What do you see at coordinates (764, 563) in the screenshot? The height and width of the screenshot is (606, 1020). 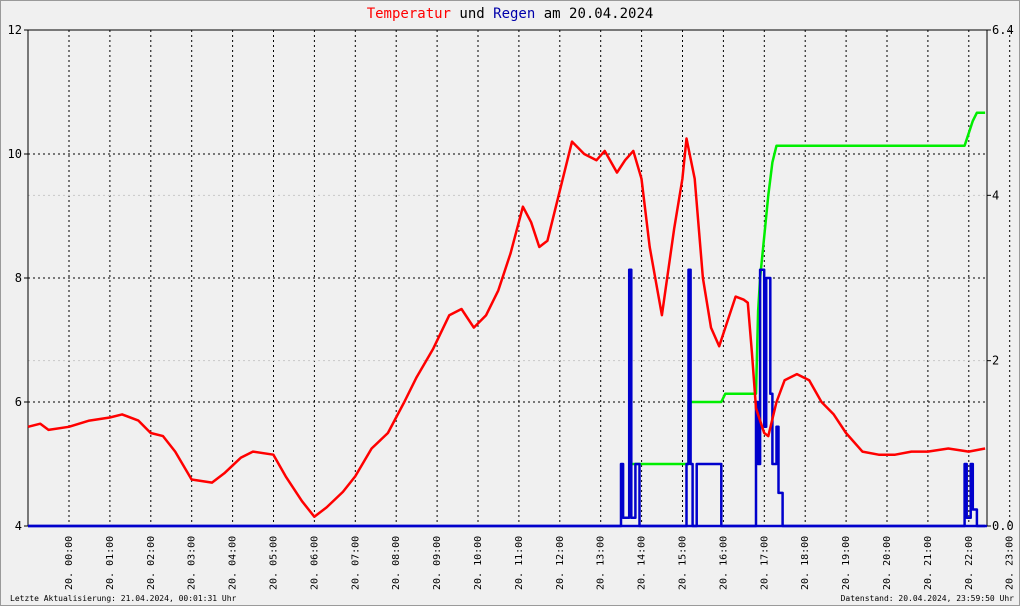 I see `x-tick-label: 20. 17:00` at bounding box center [764, 563].